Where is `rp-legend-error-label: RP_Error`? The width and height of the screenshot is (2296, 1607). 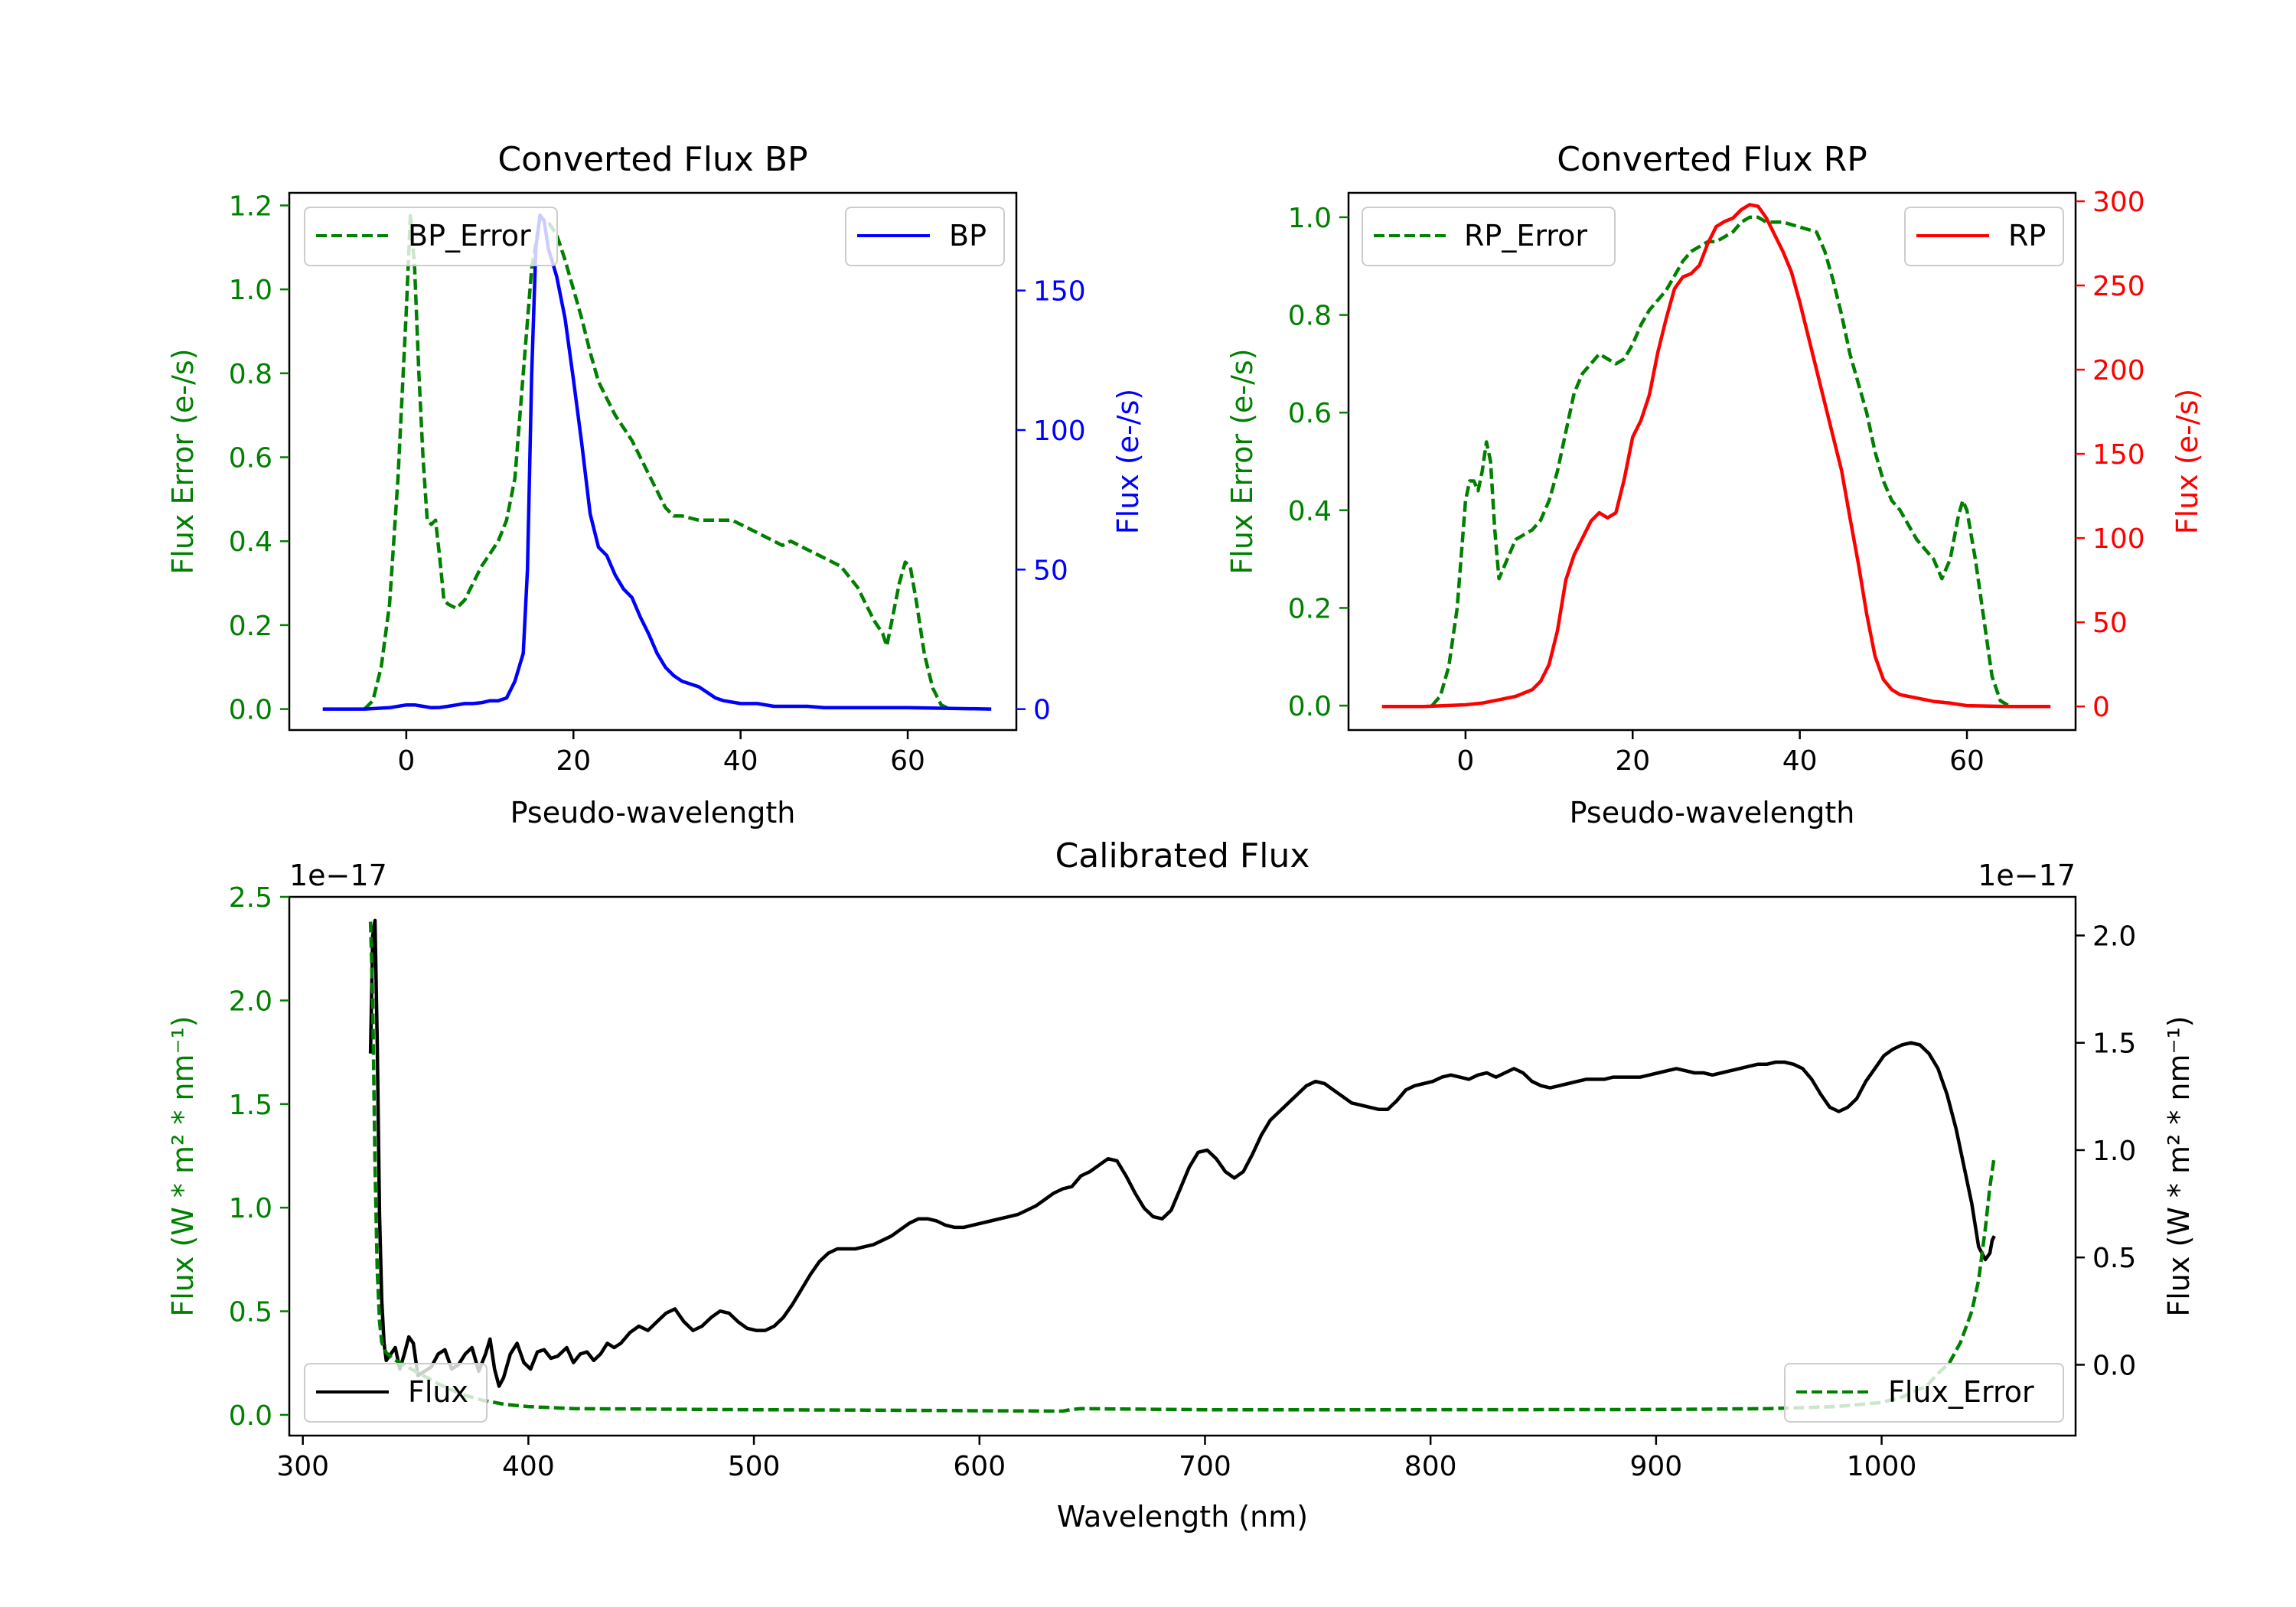
rp-legend-error-label: RP_Error is located at coordinates (1525, 236).